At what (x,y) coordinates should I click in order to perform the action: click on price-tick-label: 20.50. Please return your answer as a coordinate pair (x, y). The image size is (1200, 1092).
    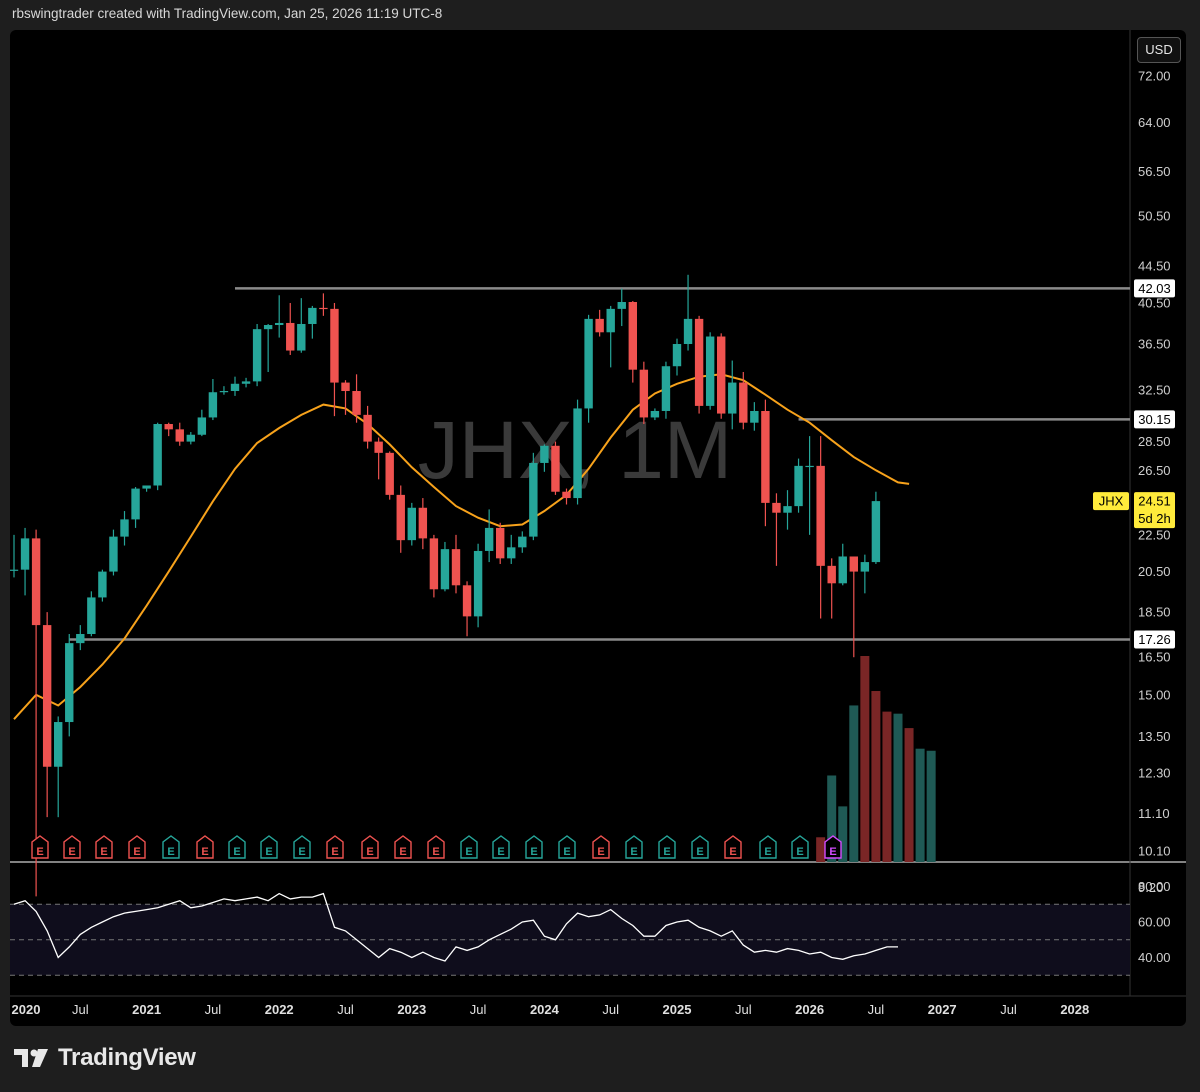
    Looking at the image, I should click on (1154, 571).